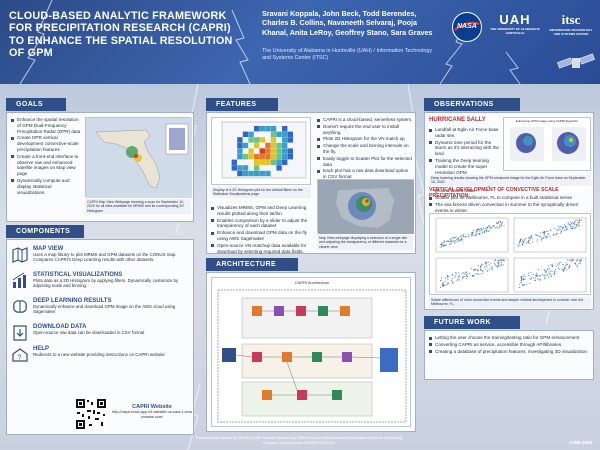 Image resolution: width=600 pixels, height=450 pixels. Describe the element at coordinates (19, 280) in the screenshot. I see `bar-chart-icon` at that location.